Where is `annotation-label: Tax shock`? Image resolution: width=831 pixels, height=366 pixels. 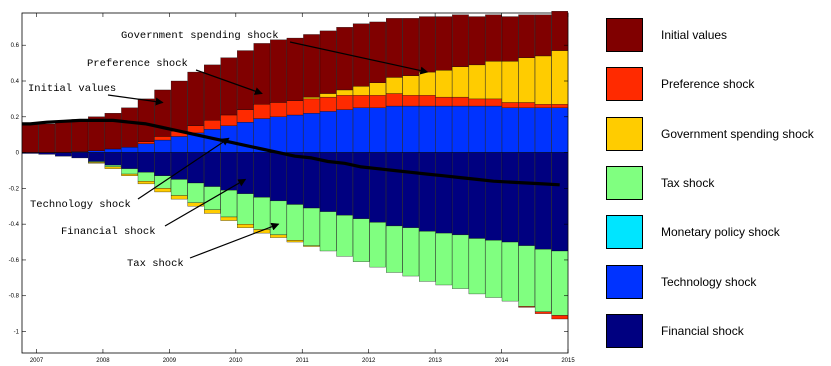
annotation-label: Tax shock is located at coordinates (155, 264).